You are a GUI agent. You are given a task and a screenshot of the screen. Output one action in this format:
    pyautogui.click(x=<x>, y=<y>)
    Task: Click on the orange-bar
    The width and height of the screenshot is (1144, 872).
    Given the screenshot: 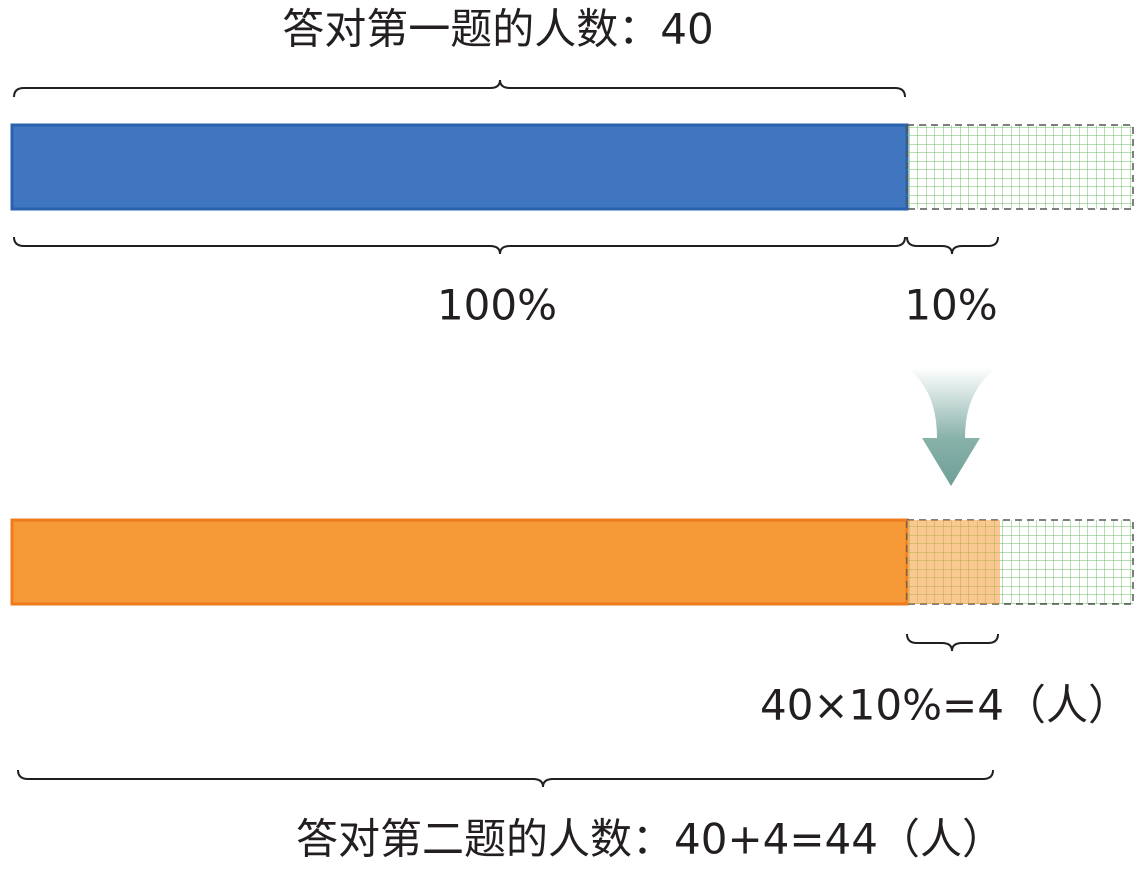 What is the action you would take?
    pyautogui.click(x=459, y=562)
    